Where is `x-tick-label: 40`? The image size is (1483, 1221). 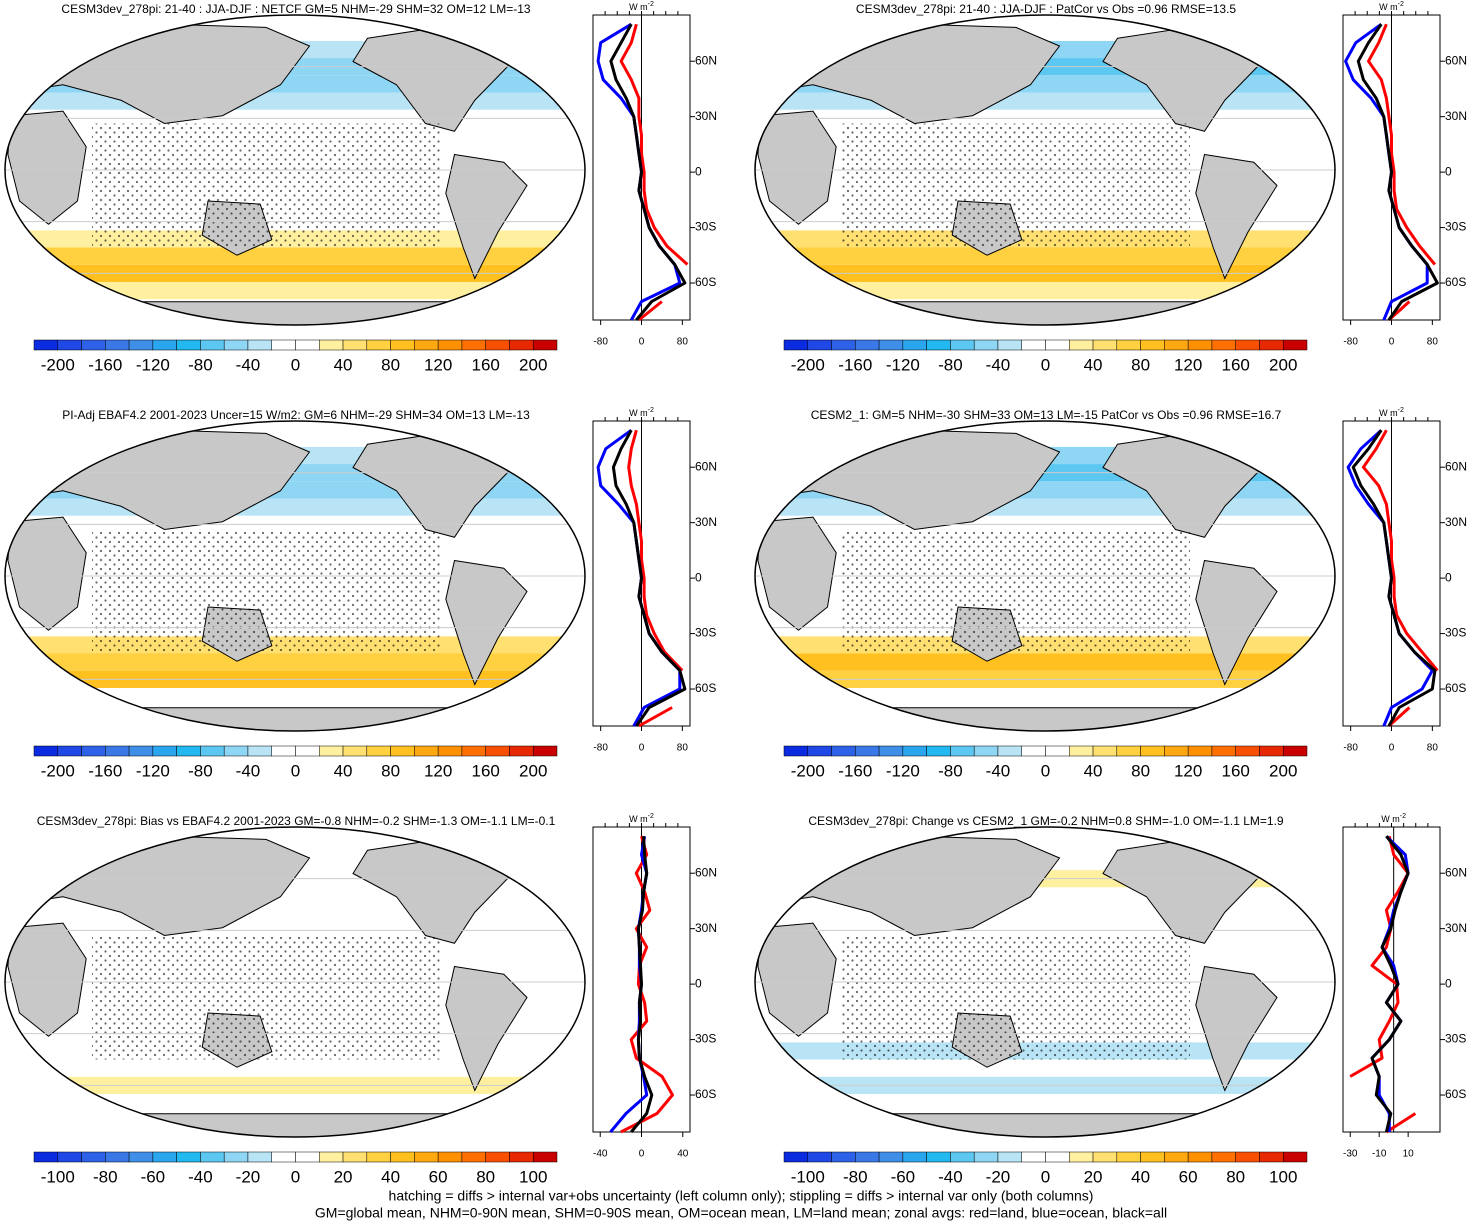
x-tick-label: 40 is located at coordinates (683, 1154).